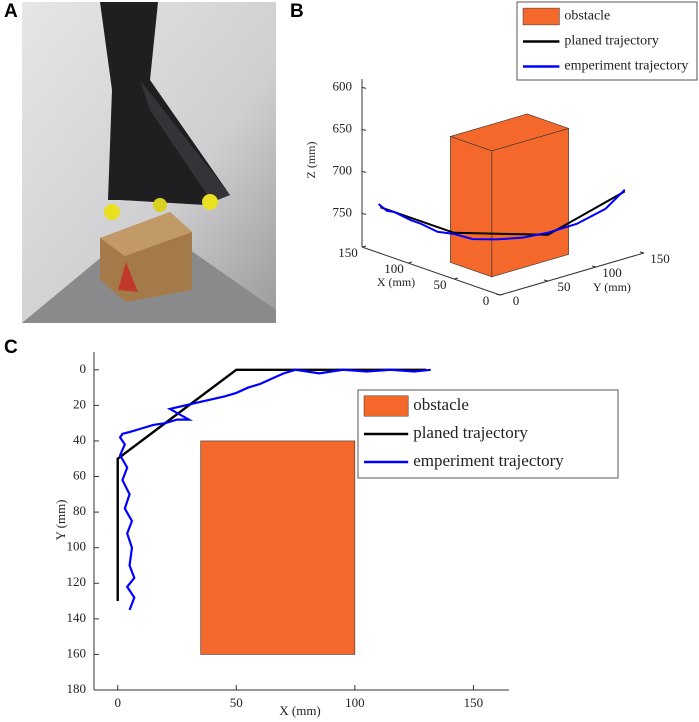 The height and width of the screenshot is (722, 699). What do you see at coordinates (77, 617) in the screenshot?
I see `y-tick-label: 140` at bounding box center [77, 617].